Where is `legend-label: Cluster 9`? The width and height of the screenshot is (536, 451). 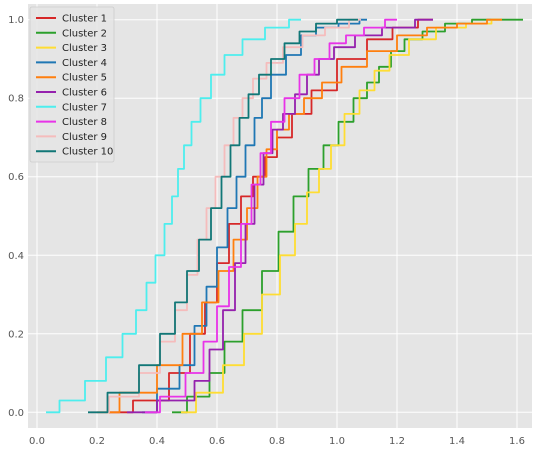
legend-label: Cluster 9 is located at coordinates (84, 137).